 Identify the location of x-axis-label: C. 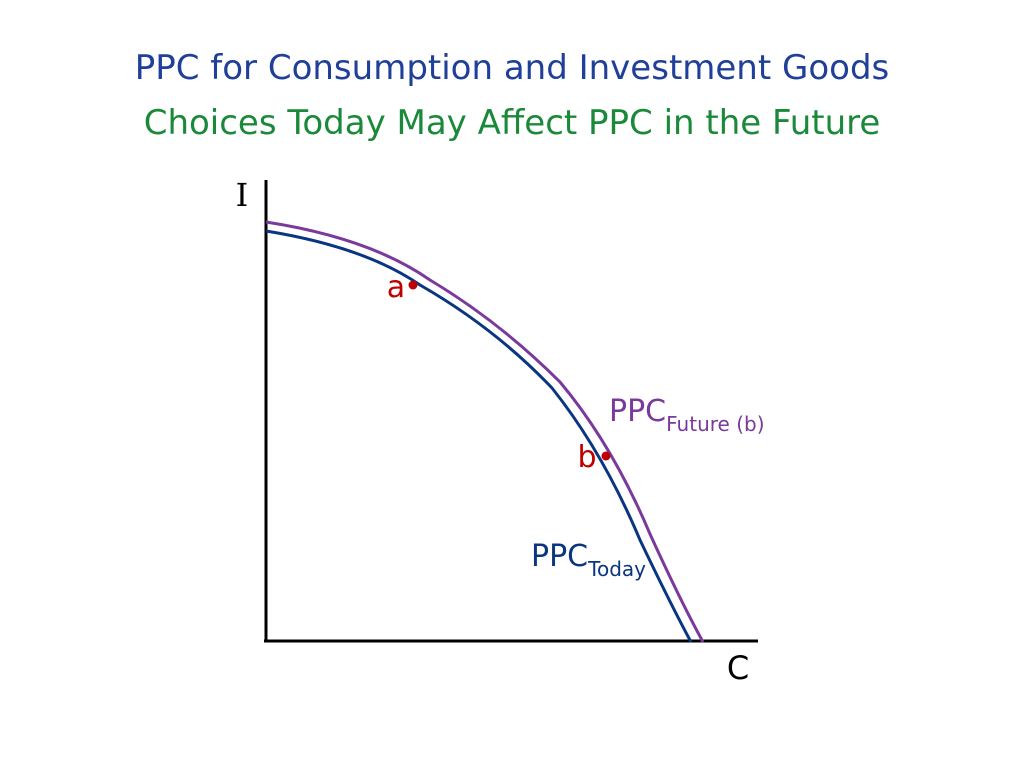
(738, 668).